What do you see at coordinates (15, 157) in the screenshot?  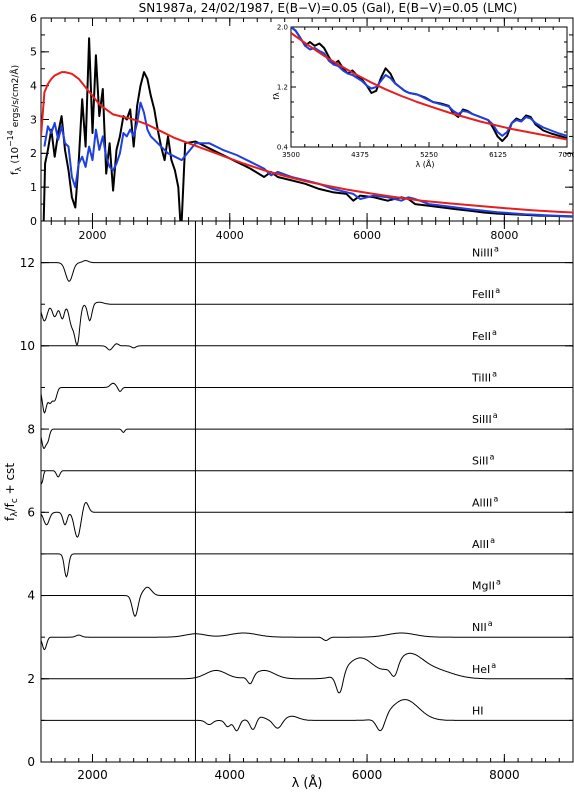 I see `top-y-label-units1: (10` at bounding box center [15, 157].